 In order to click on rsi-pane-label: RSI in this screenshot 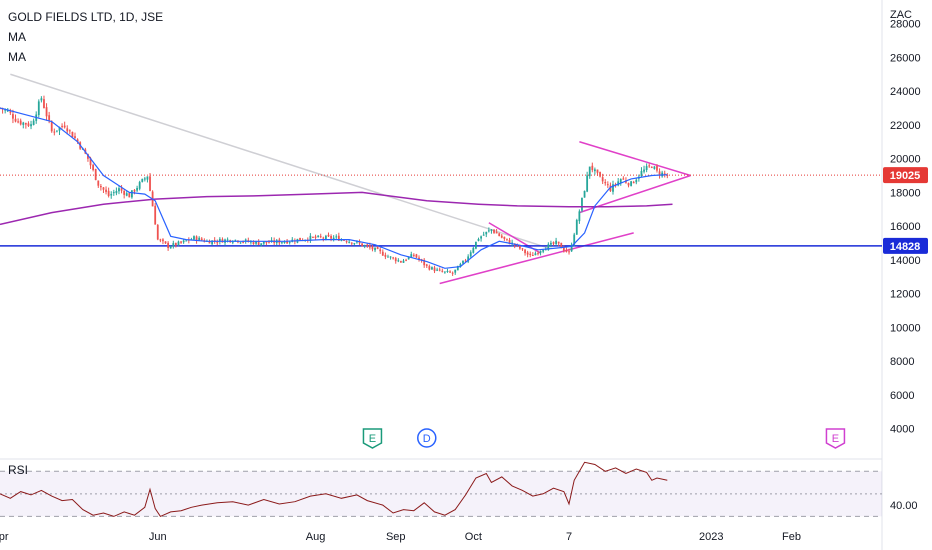, I will do `click(18, 470)`.